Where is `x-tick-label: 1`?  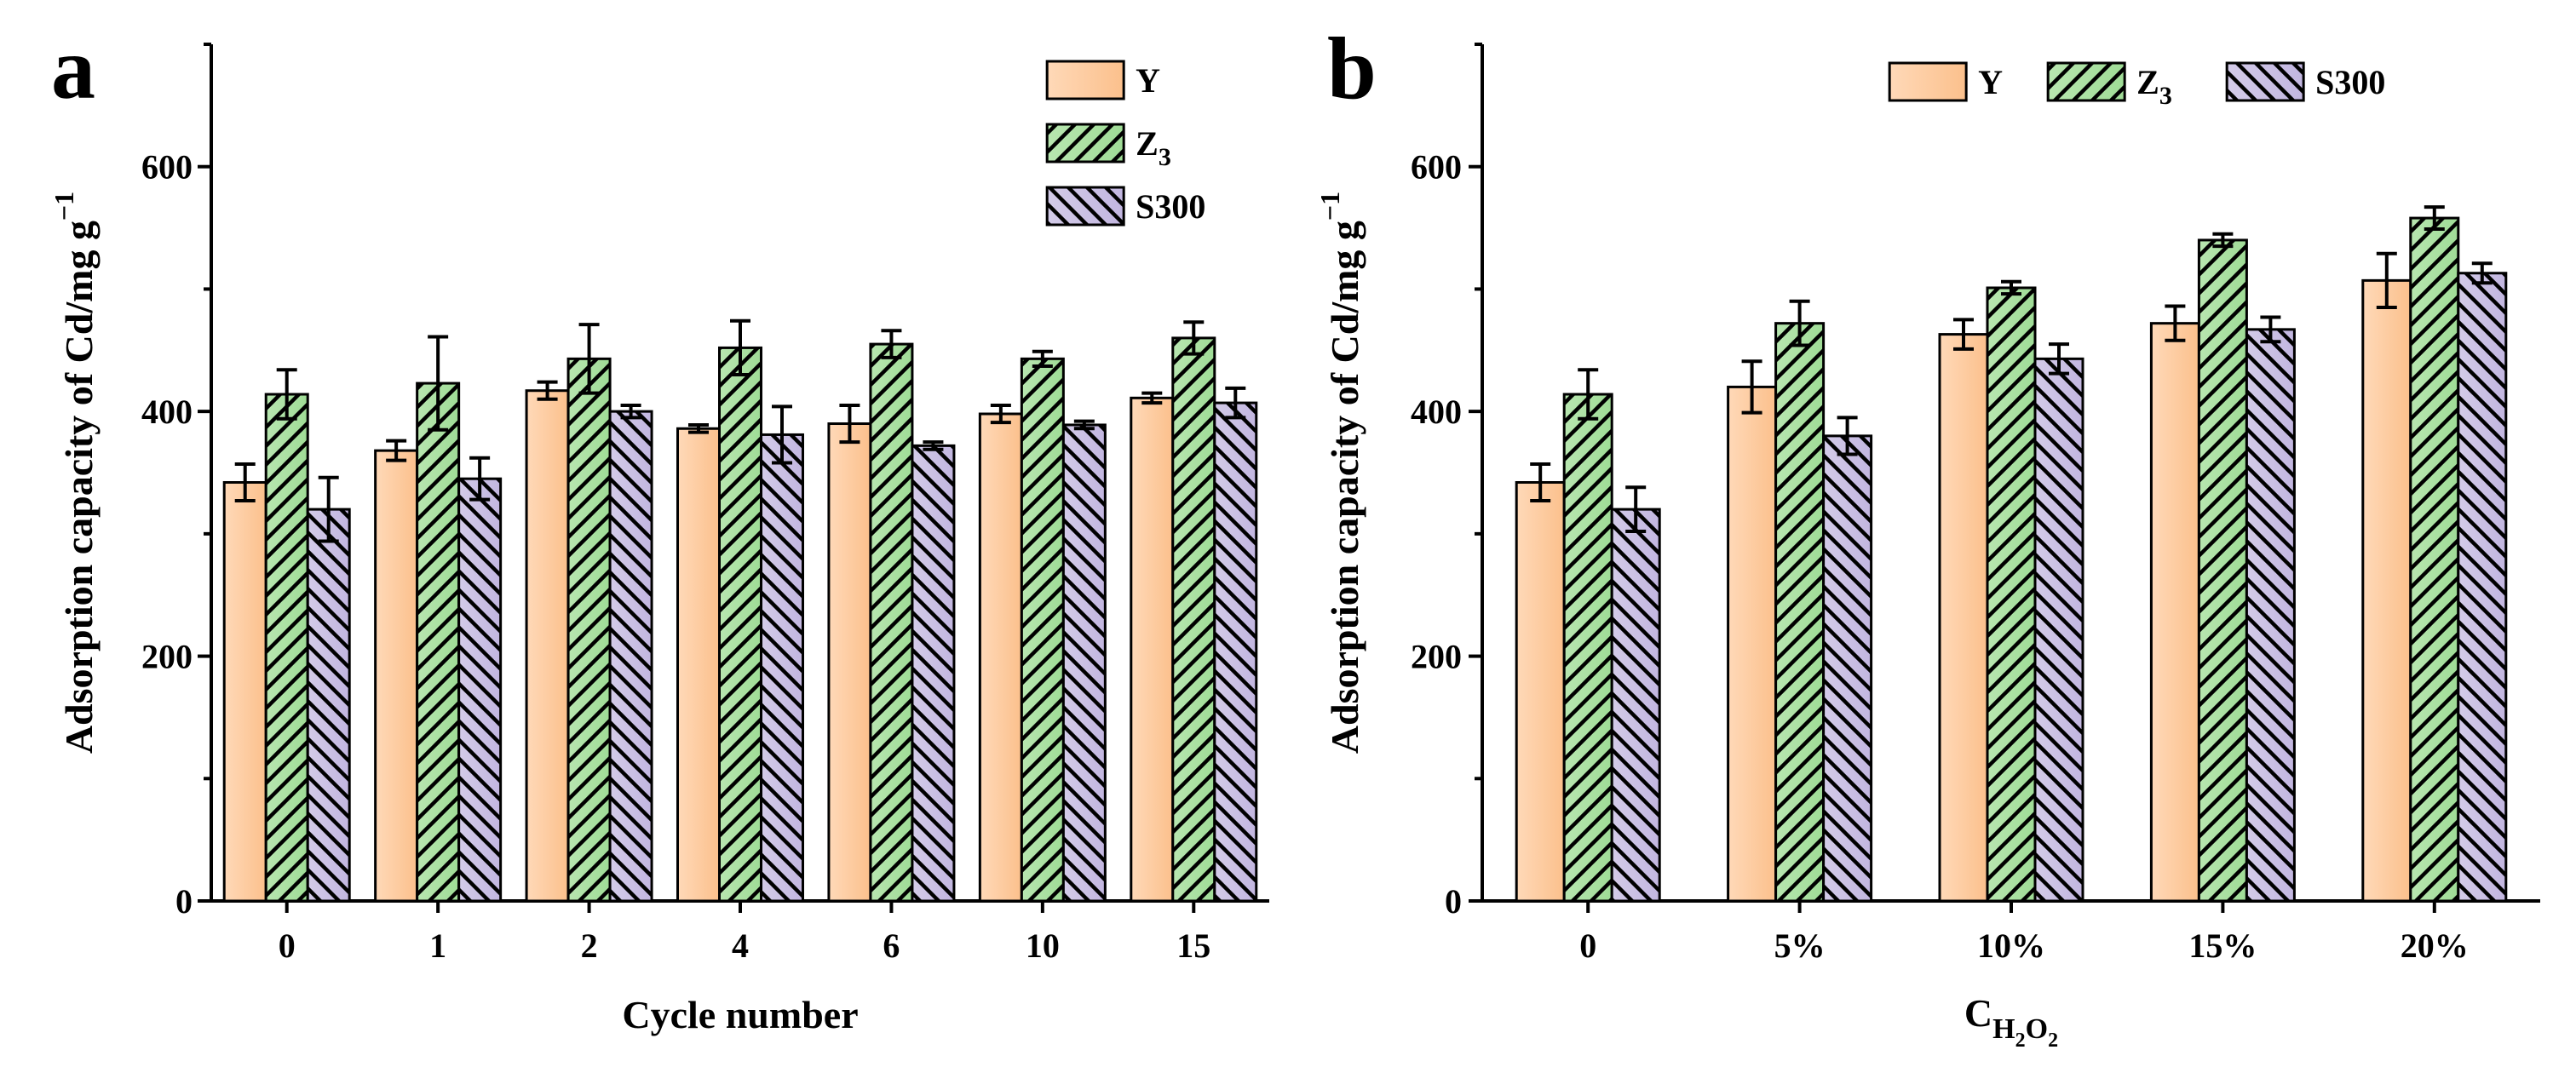
x-tick-label: 1 is located at coordinates (437, 945).